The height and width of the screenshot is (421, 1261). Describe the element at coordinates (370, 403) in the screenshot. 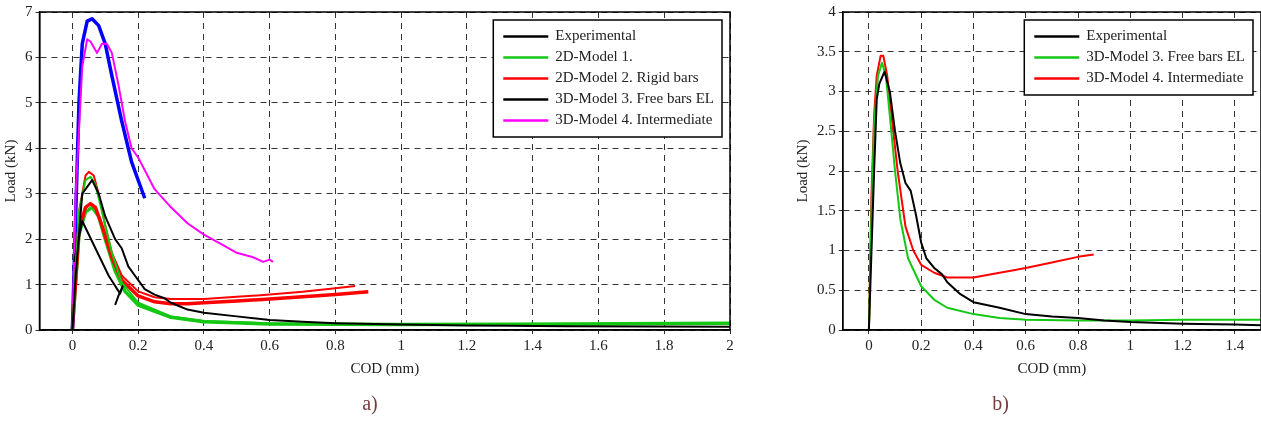

I see `text: a)` at that location.